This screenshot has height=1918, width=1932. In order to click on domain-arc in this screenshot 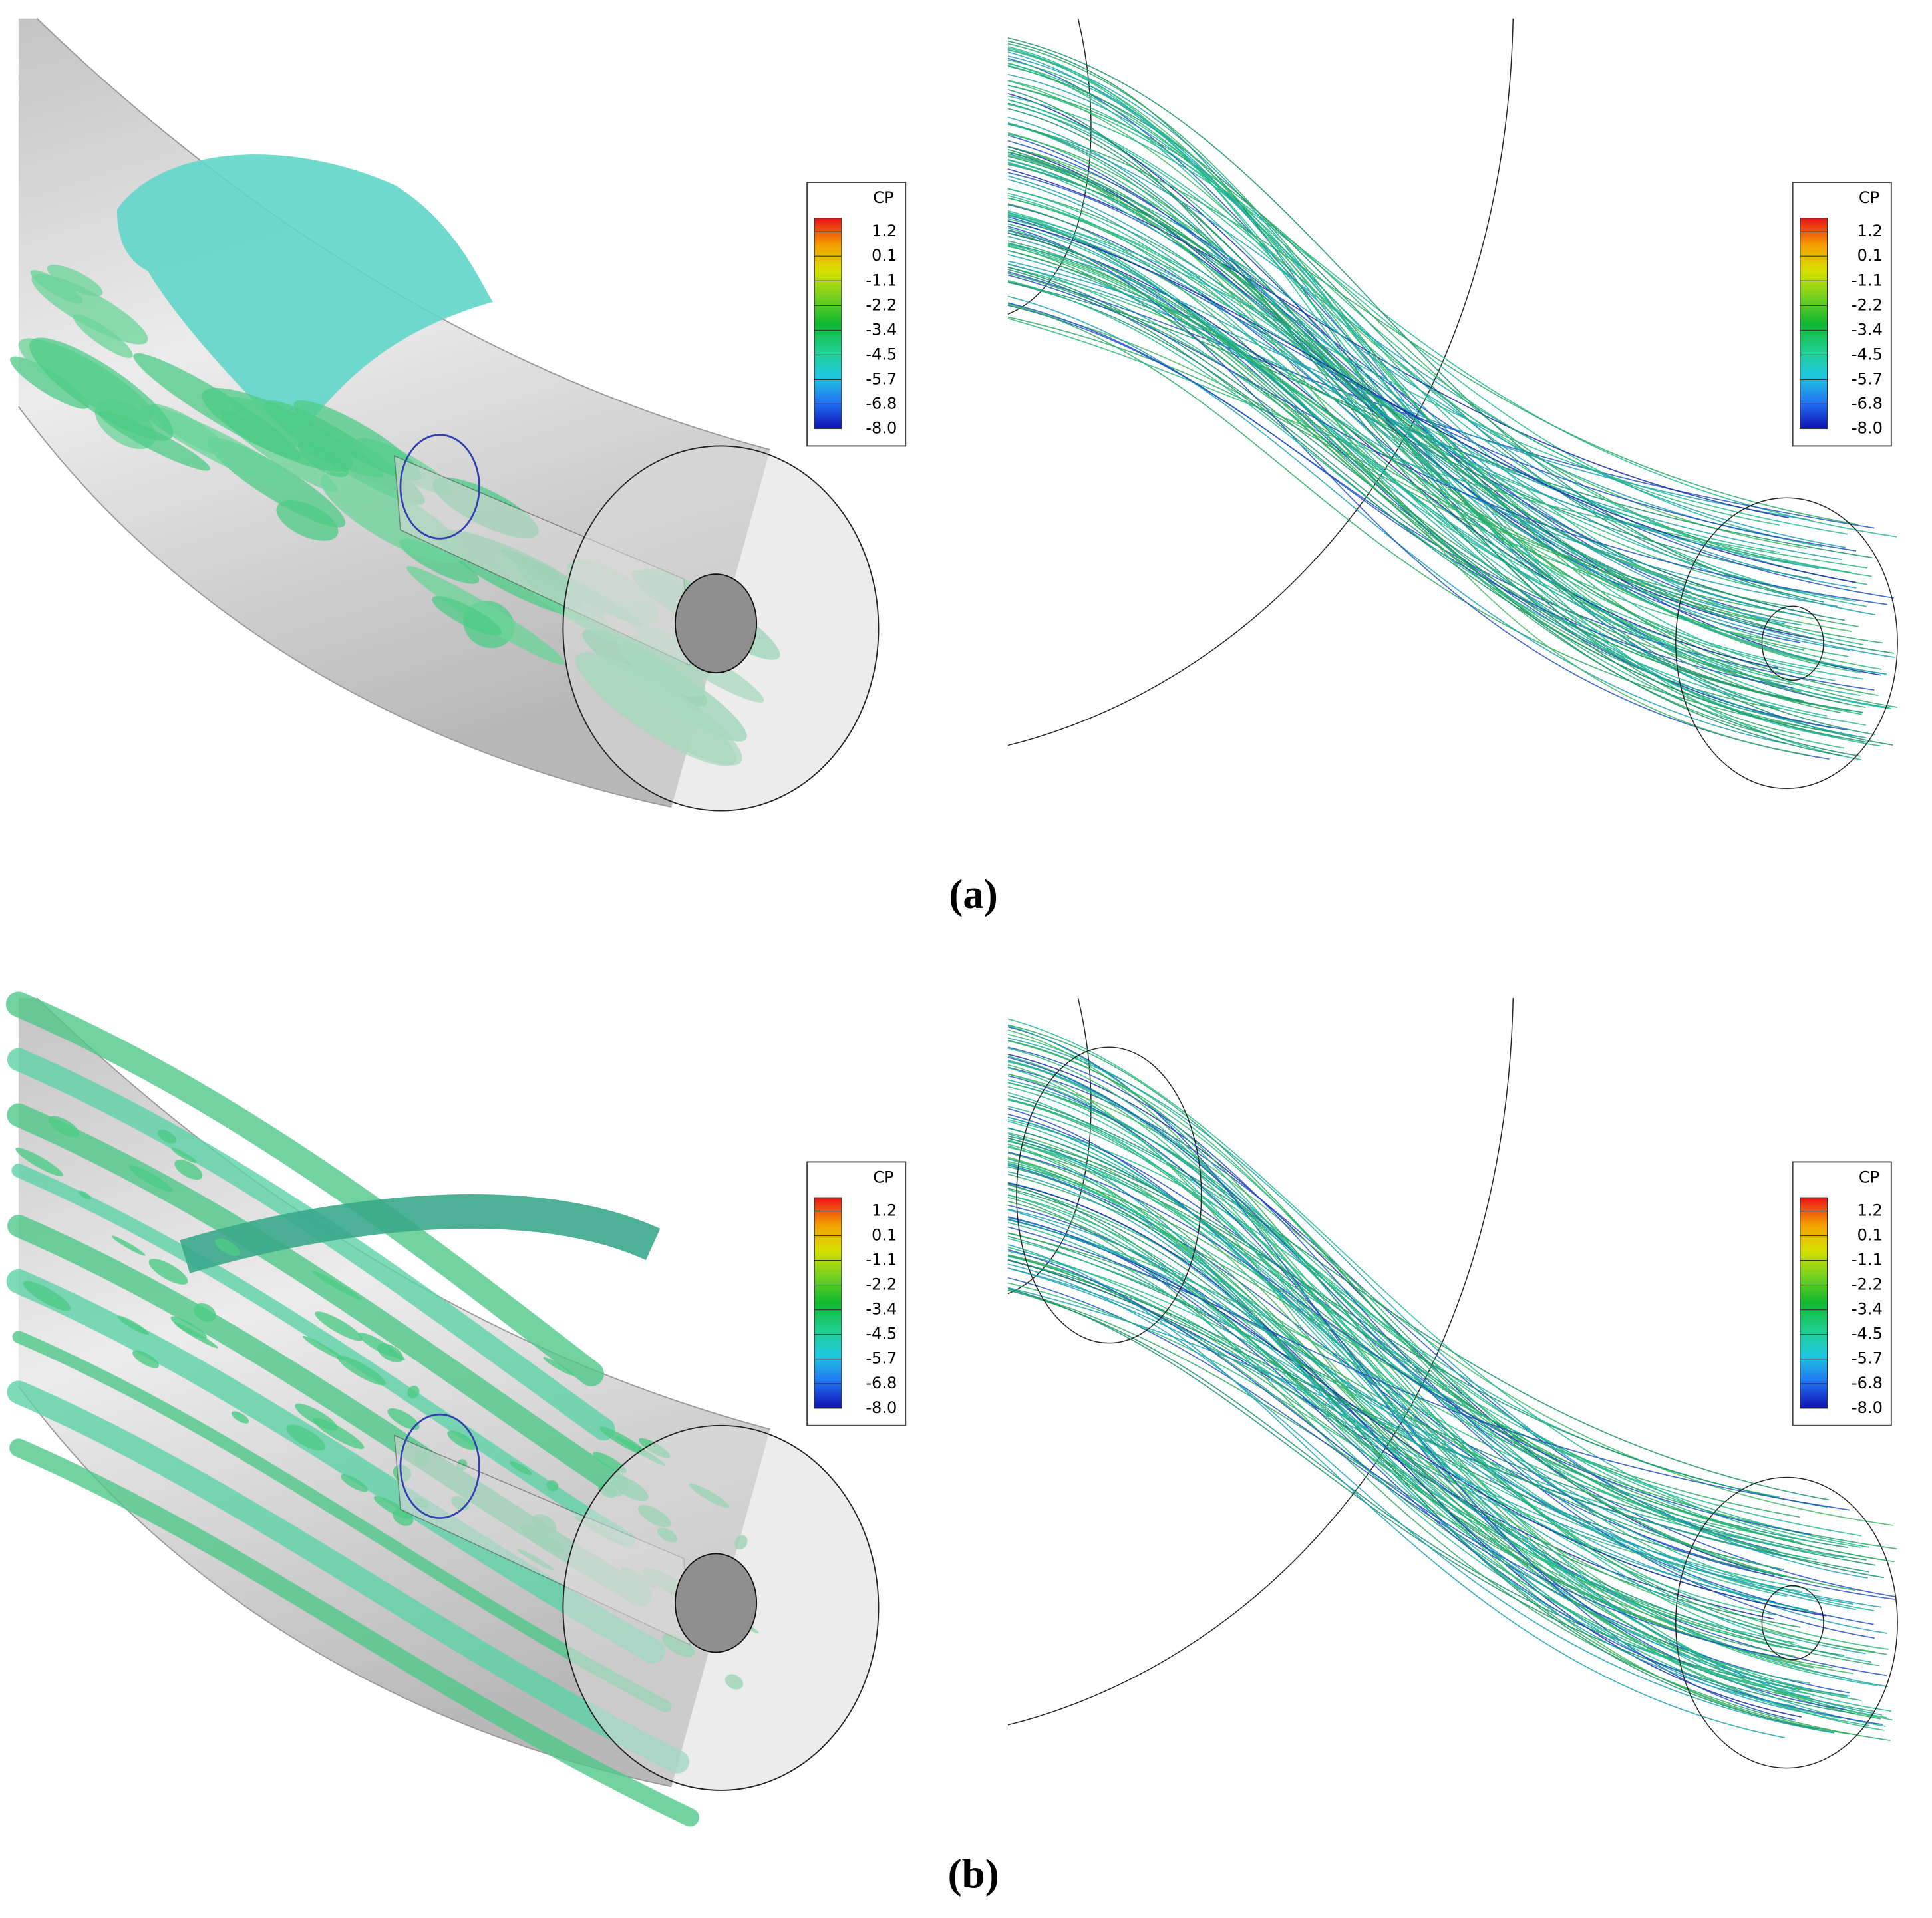, I will do `click(1260, 1362)`.